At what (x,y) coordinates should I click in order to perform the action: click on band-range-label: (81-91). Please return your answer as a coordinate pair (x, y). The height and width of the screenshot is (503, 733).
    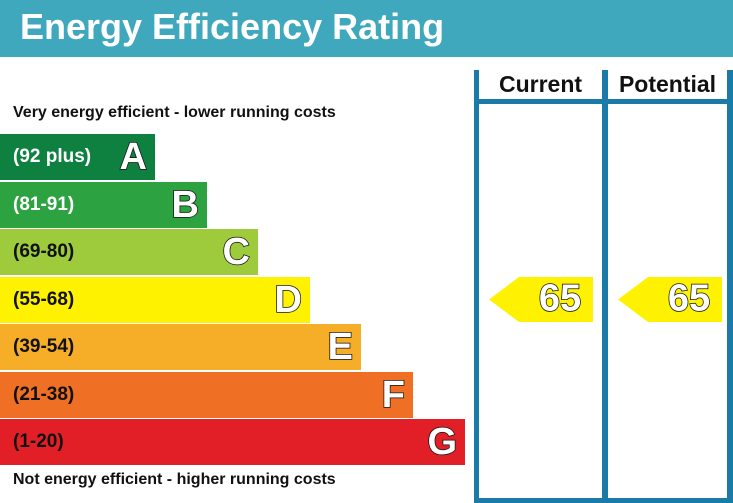
    Looking at the image, I should click on (44, 204).